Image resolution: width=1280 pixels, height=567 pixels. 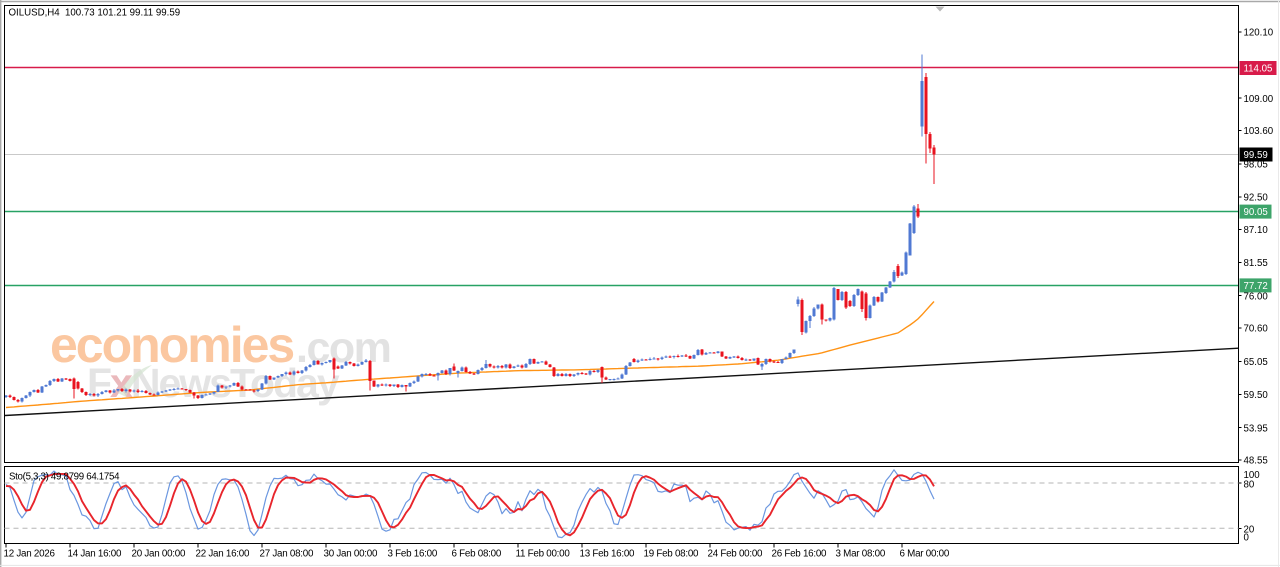 I want to click on svg-text: 70.60, so click(x=1256, y=329).